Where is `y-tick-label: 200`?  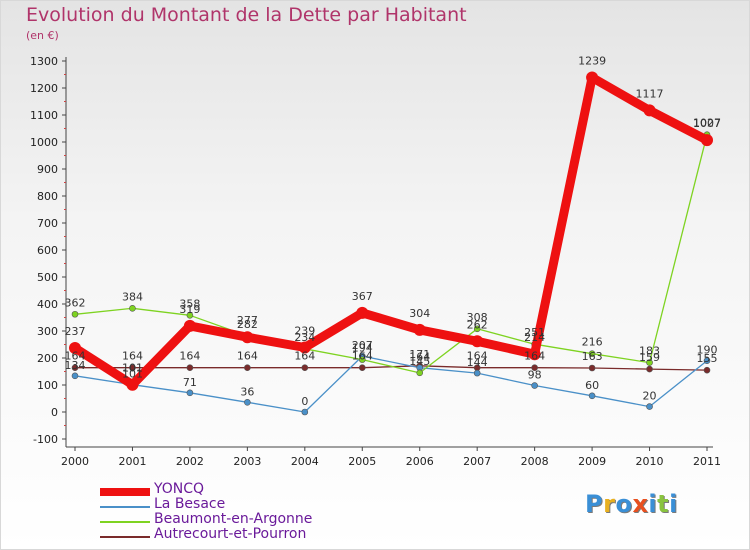 y-tick-label: 200 is located at coordinates (47, 358).